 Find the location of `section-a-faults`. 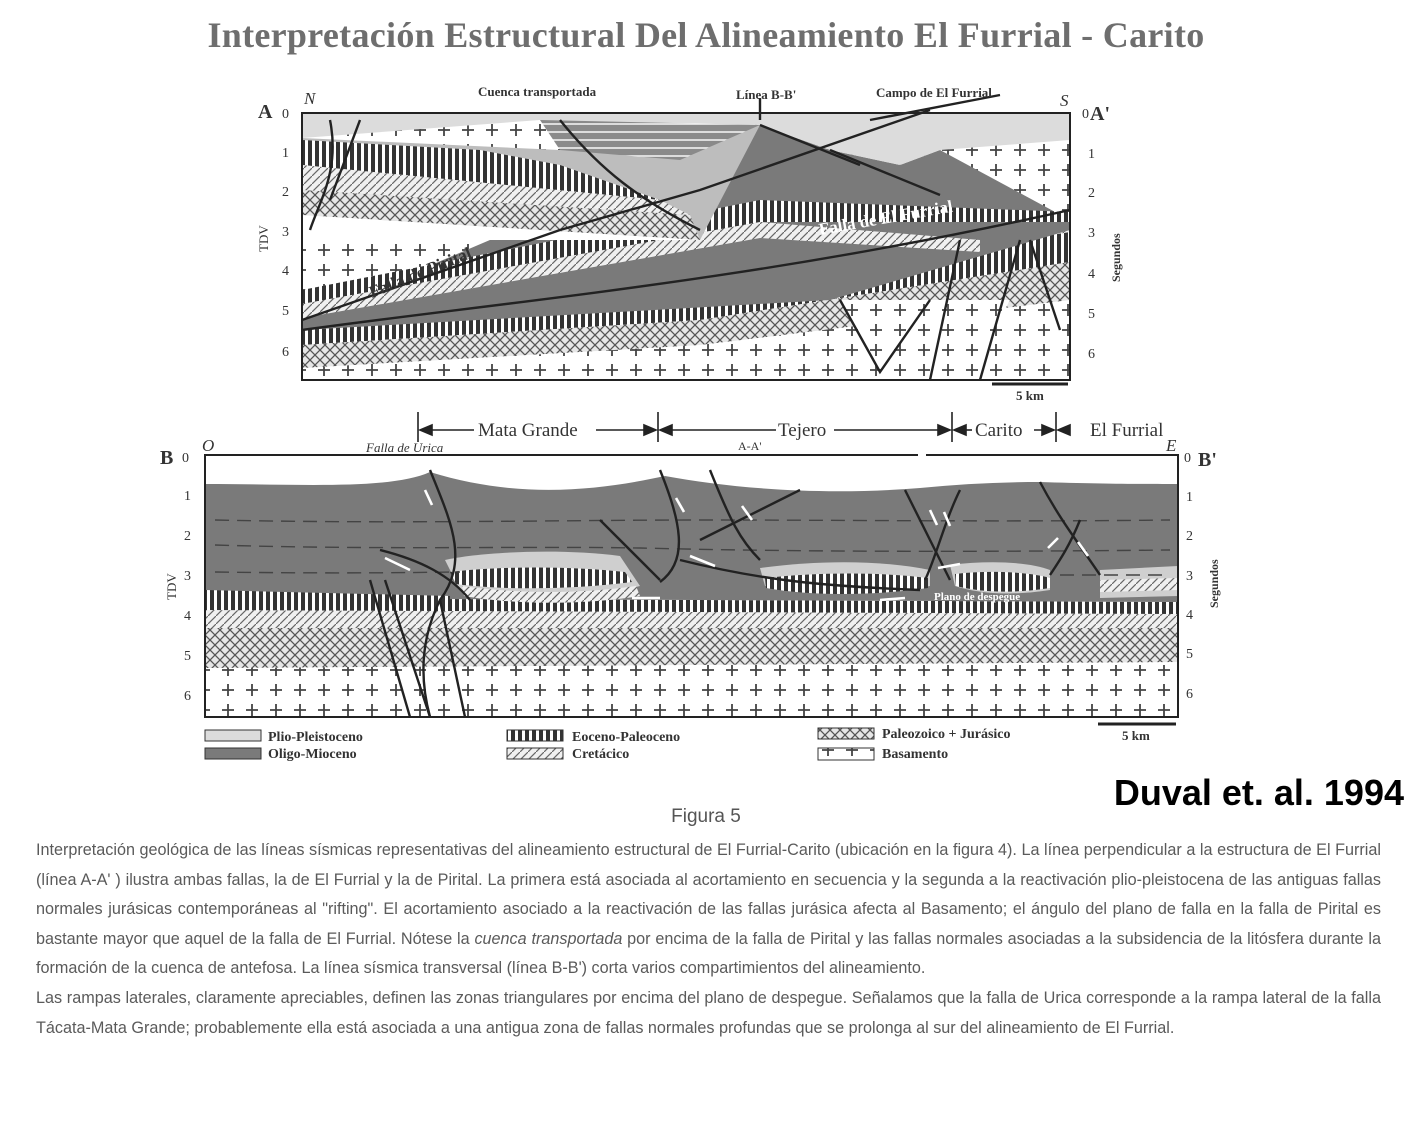

section-a-faults is located at coordinates (686, 237).